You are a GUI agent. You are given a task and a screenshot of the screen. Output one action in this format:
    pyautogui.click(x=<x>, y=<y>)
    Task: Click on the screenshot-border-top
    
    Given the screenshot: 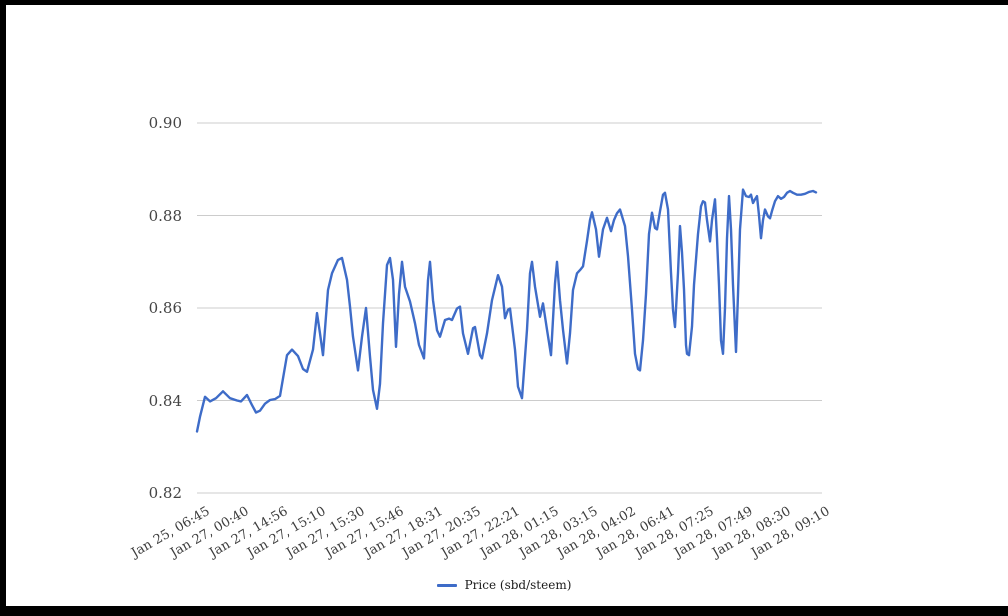 What is the action you would take?
    pyautogui.click(x=504, y=2)
    